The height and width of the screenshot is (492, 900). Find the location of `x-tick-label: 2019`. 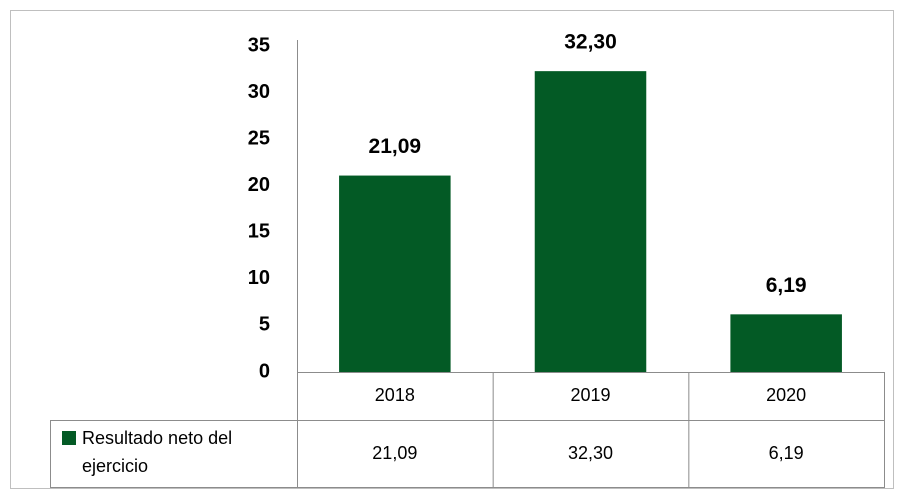

x-tick-label: 2019 is located at coordinates (590, 395).